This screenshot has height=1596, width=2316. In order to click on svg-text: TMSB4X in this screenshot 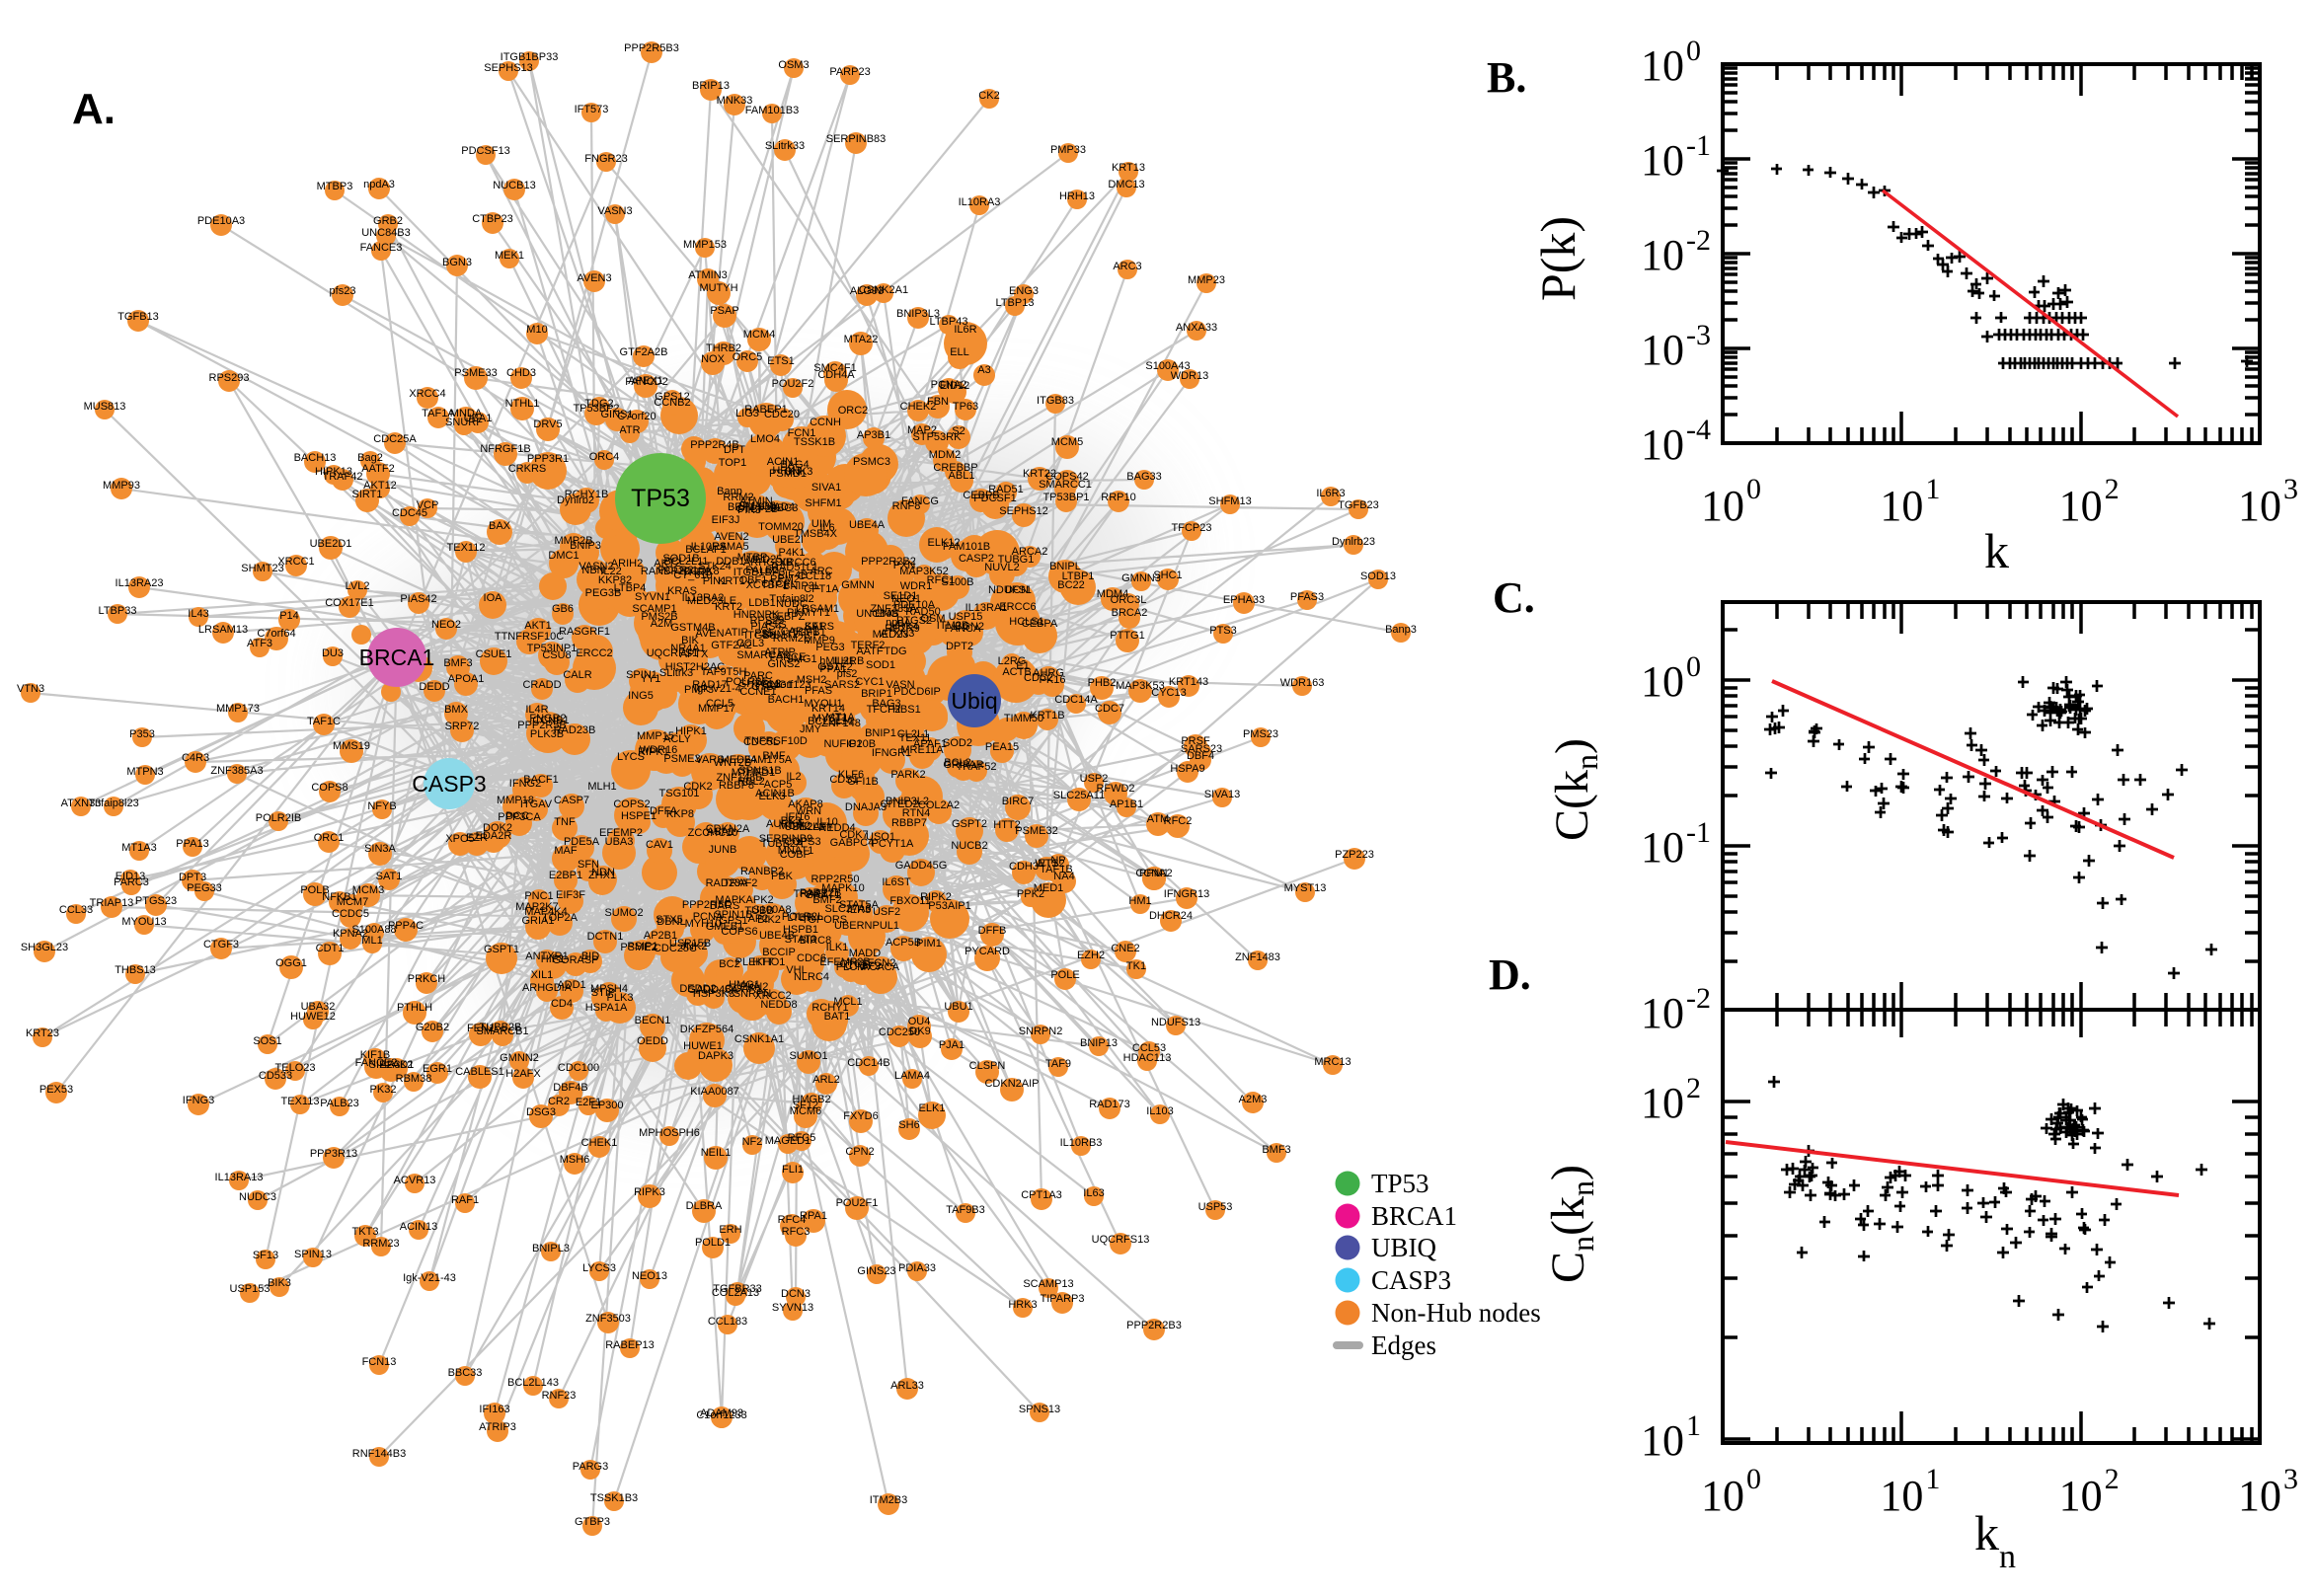, I will do `click(816, 534)`.